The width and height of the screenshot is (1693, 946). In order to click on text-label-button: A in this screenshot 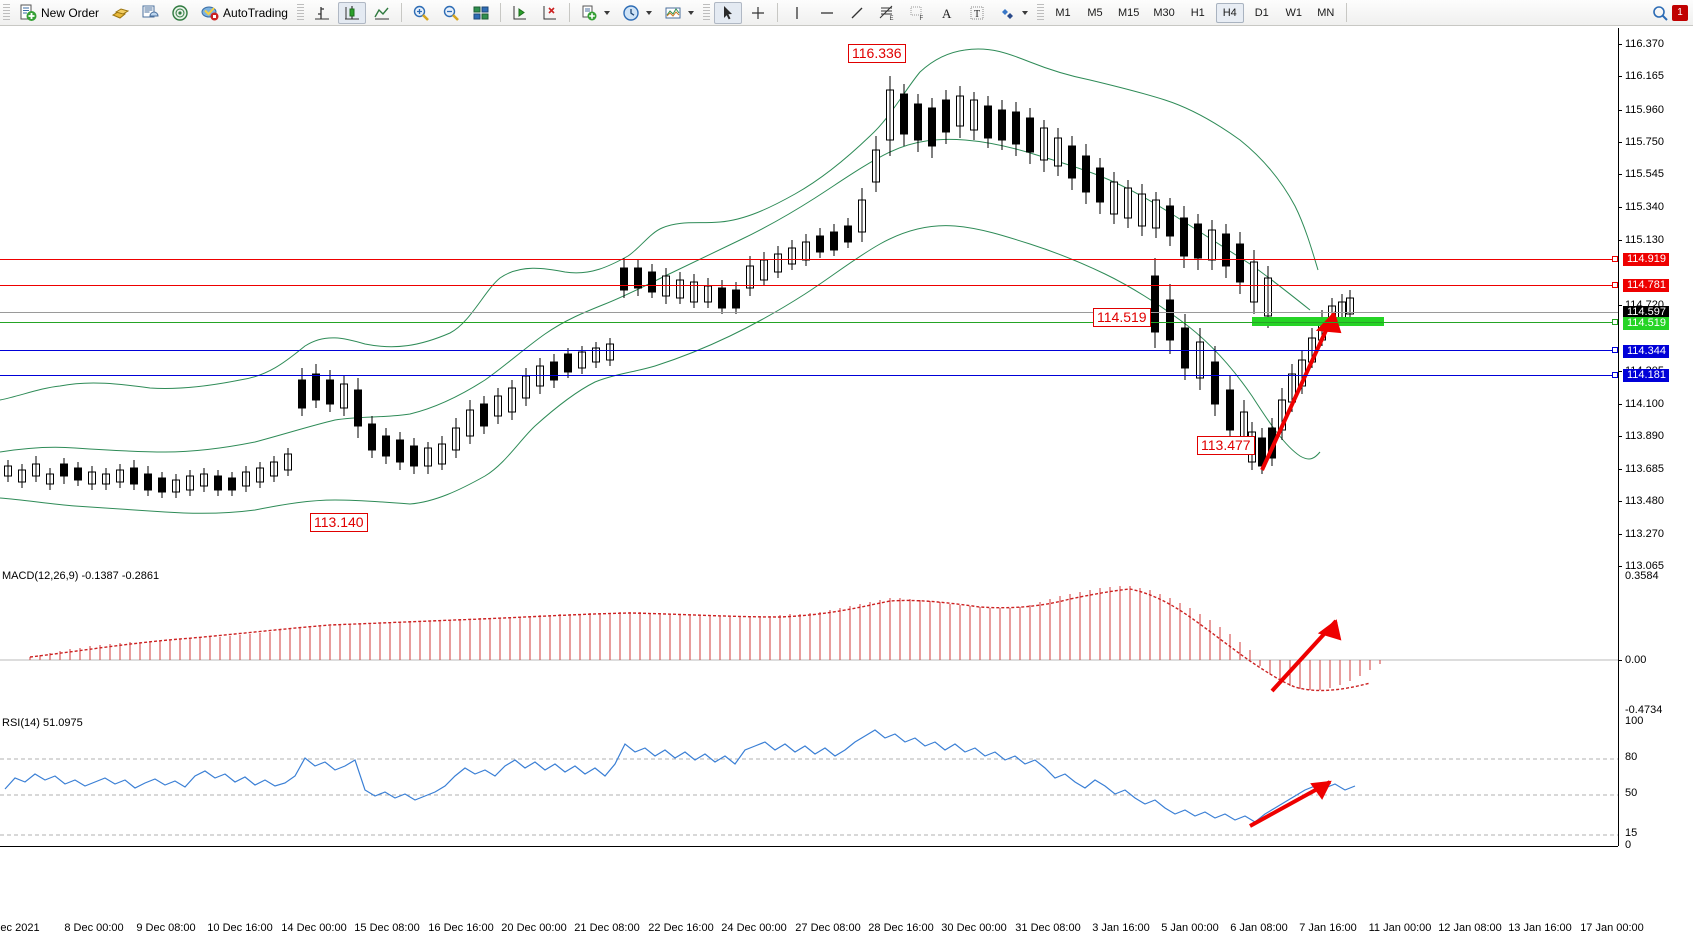, I will do `click(947, 13)`.